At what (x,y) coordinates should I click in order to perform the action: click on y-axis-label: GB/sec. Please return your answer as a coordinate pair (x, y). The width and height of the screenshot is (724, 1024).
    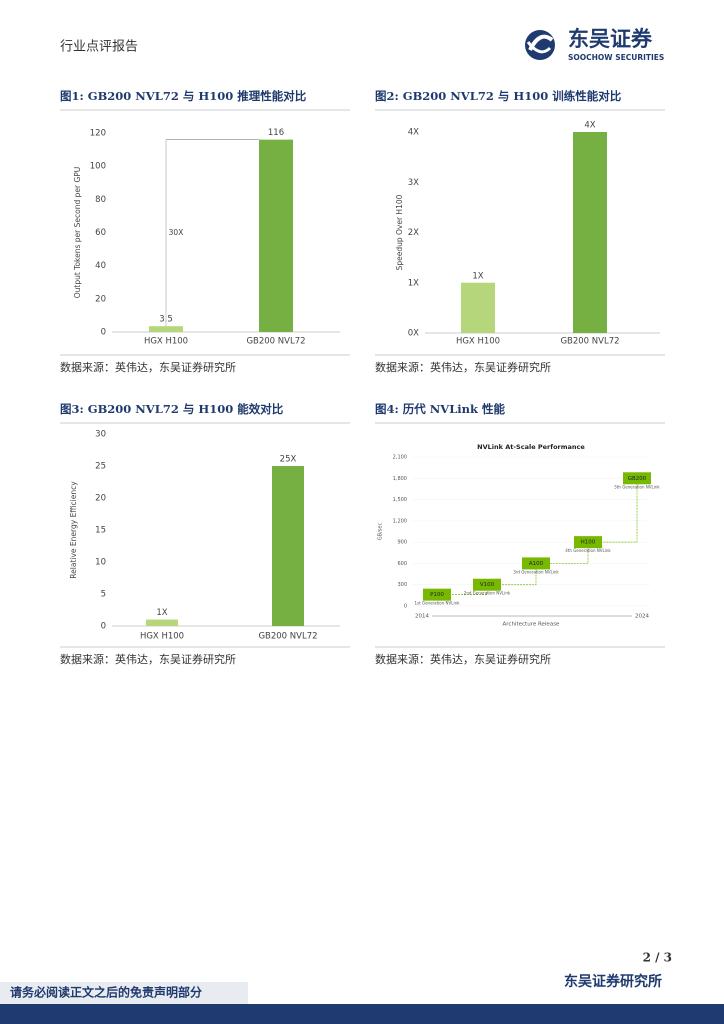
    Looking at the image, I should click on (381, 532).